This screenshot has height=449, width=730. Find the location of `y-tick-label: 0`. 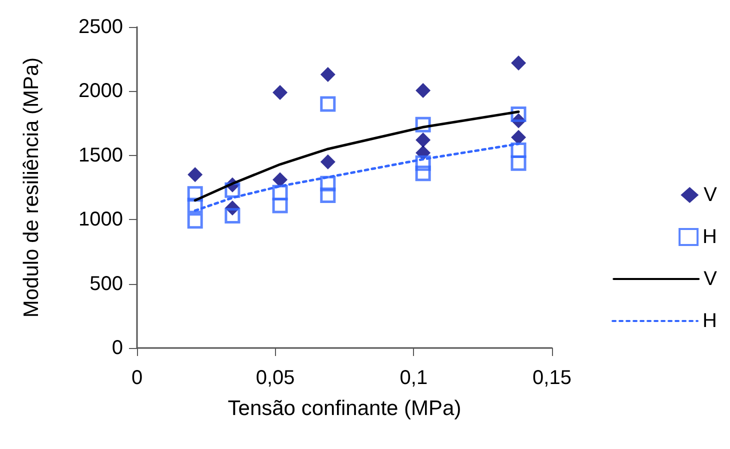

y-tick-label: 0 is located at coordinates (117, 348).